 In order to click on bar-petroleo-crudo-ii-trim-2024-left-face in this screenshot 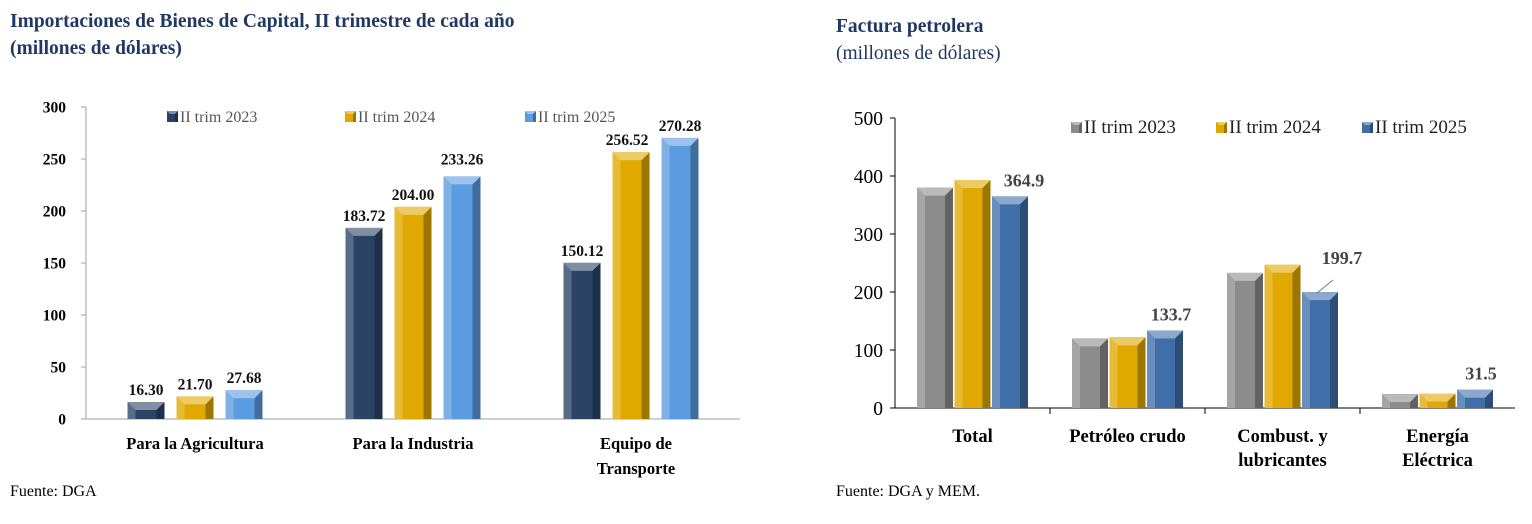, I will do `click(1113, 372)`.